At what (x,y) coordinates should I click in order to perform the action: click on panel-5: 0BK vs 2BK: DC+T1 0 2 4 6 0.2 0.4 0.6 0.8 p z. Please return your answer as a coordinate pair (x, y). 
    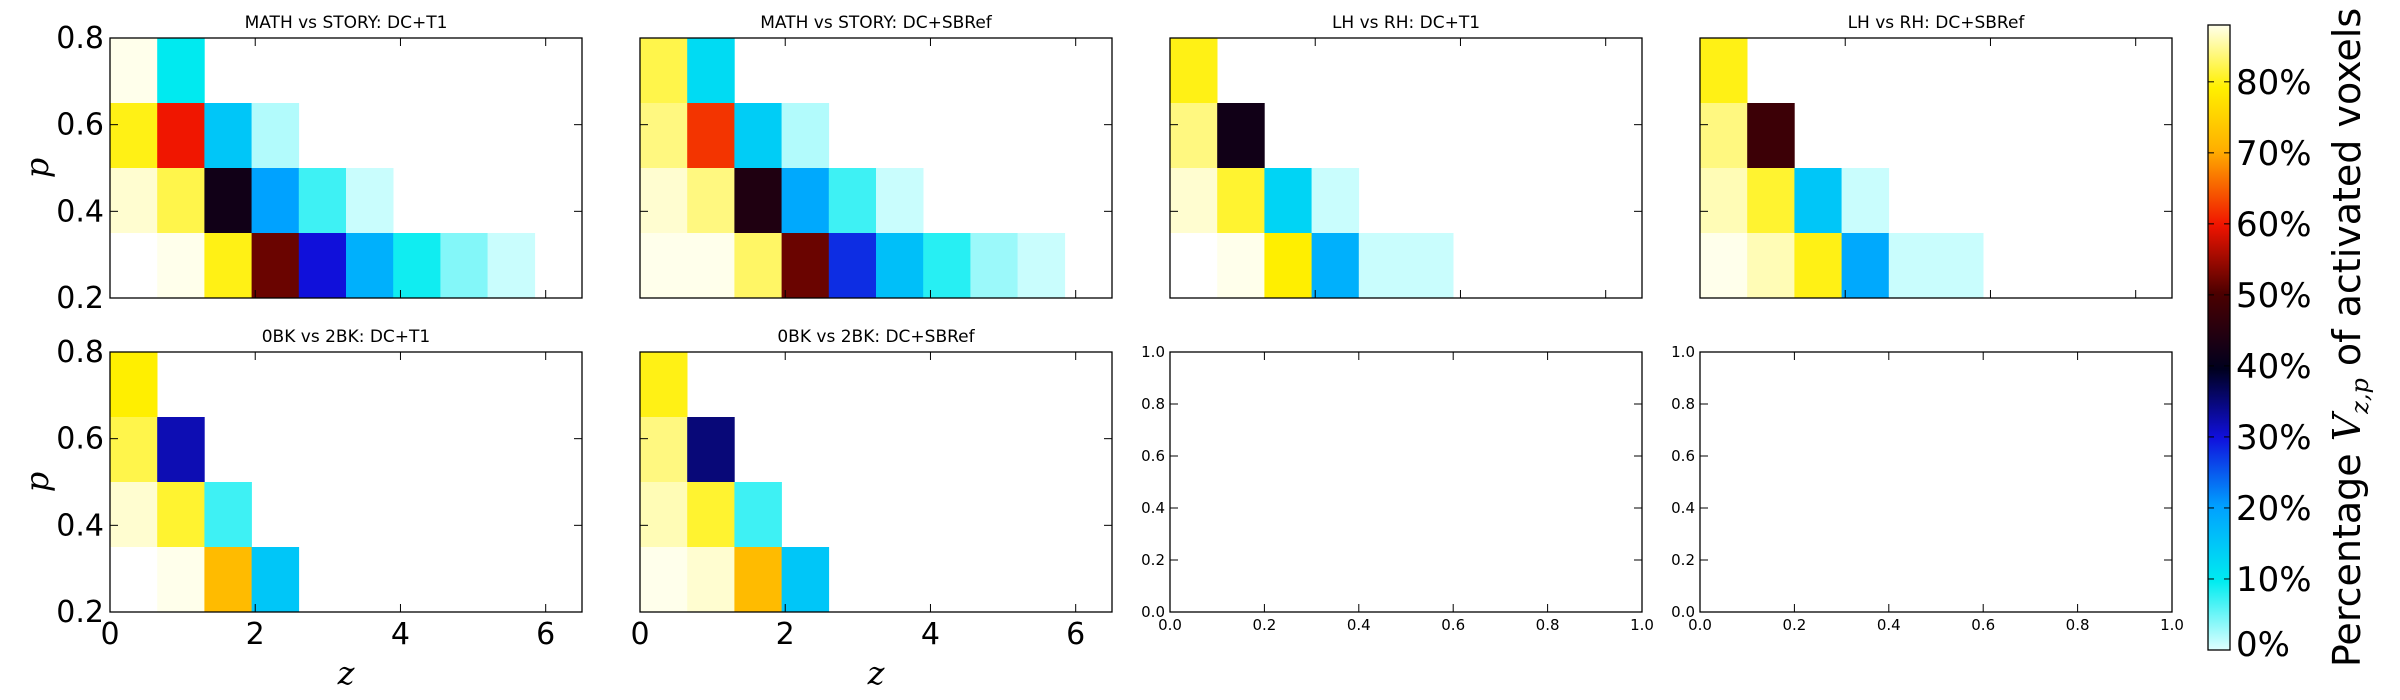
    Looking at the image, I should click on (300, 509).